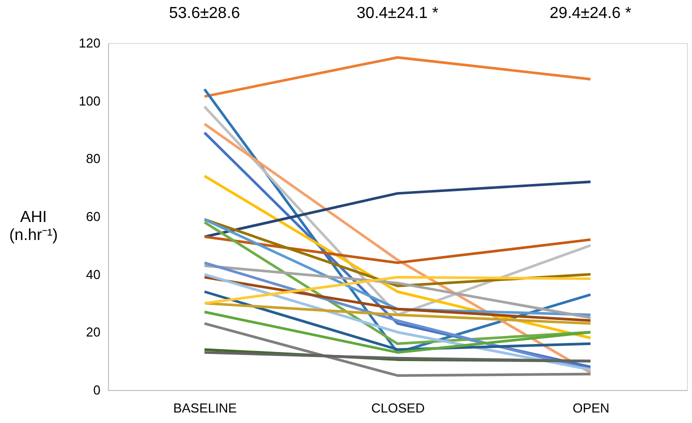 This screenshot has height=423, width=692. Describe the element at coordinates (89, 100) in the screenshot. I see `y-tick-label: 100` at that location.